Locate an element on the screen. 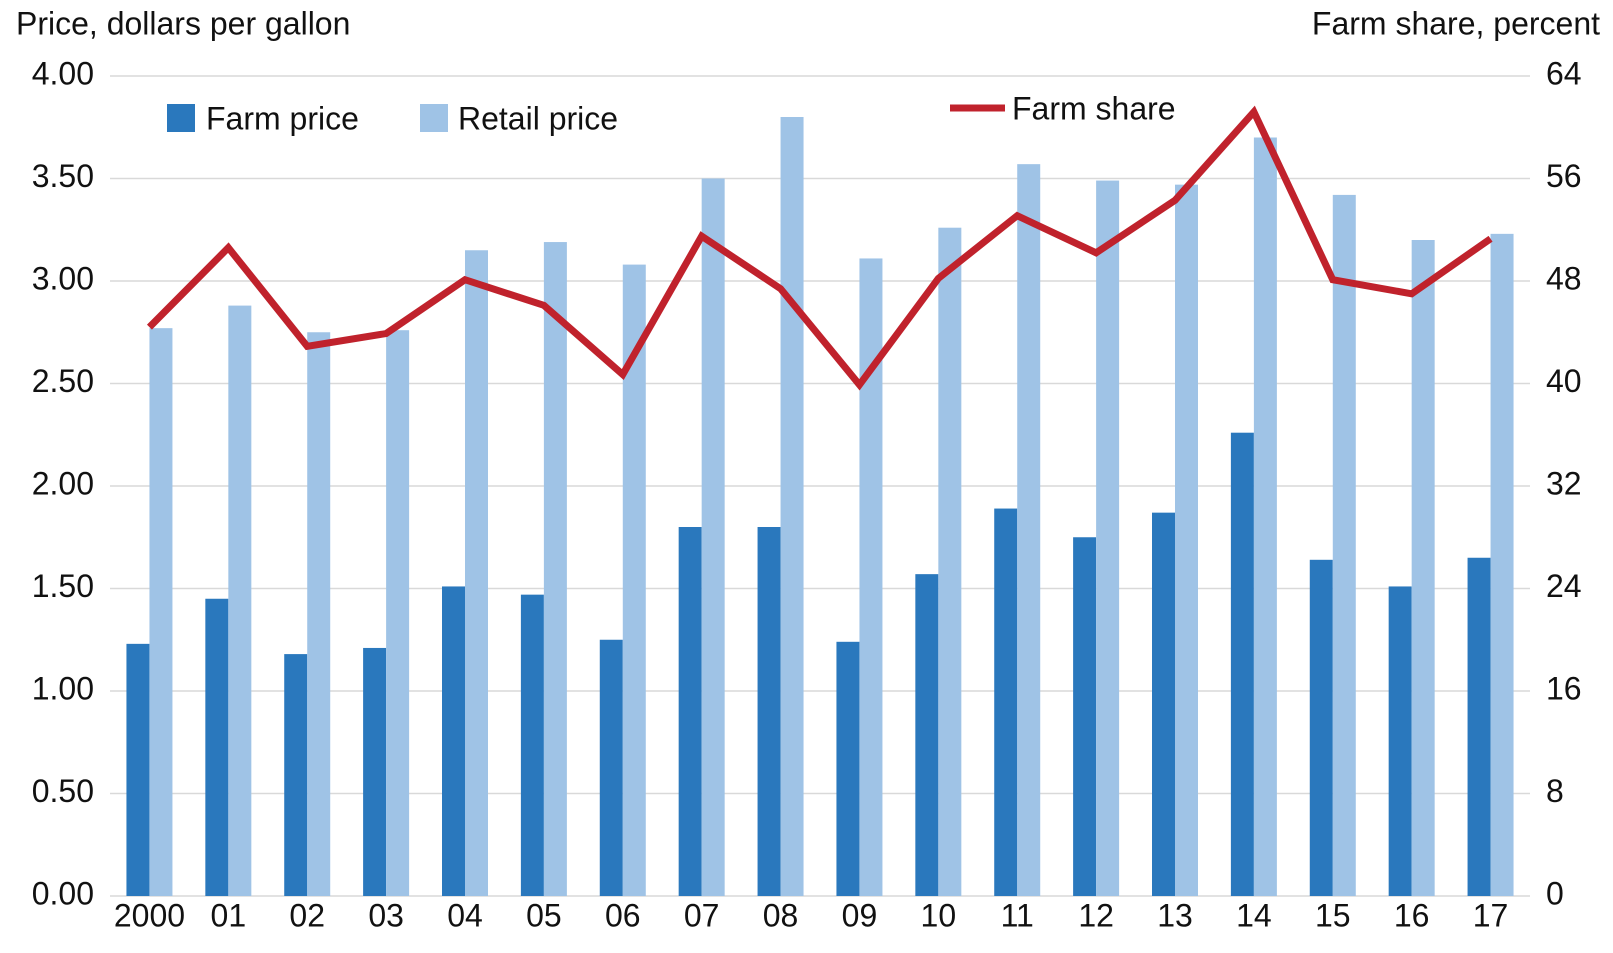 Image resolution: width=1613 pixels, height=953 pixels. x-tick-label: 12 is located at coordinates (1096, 915).